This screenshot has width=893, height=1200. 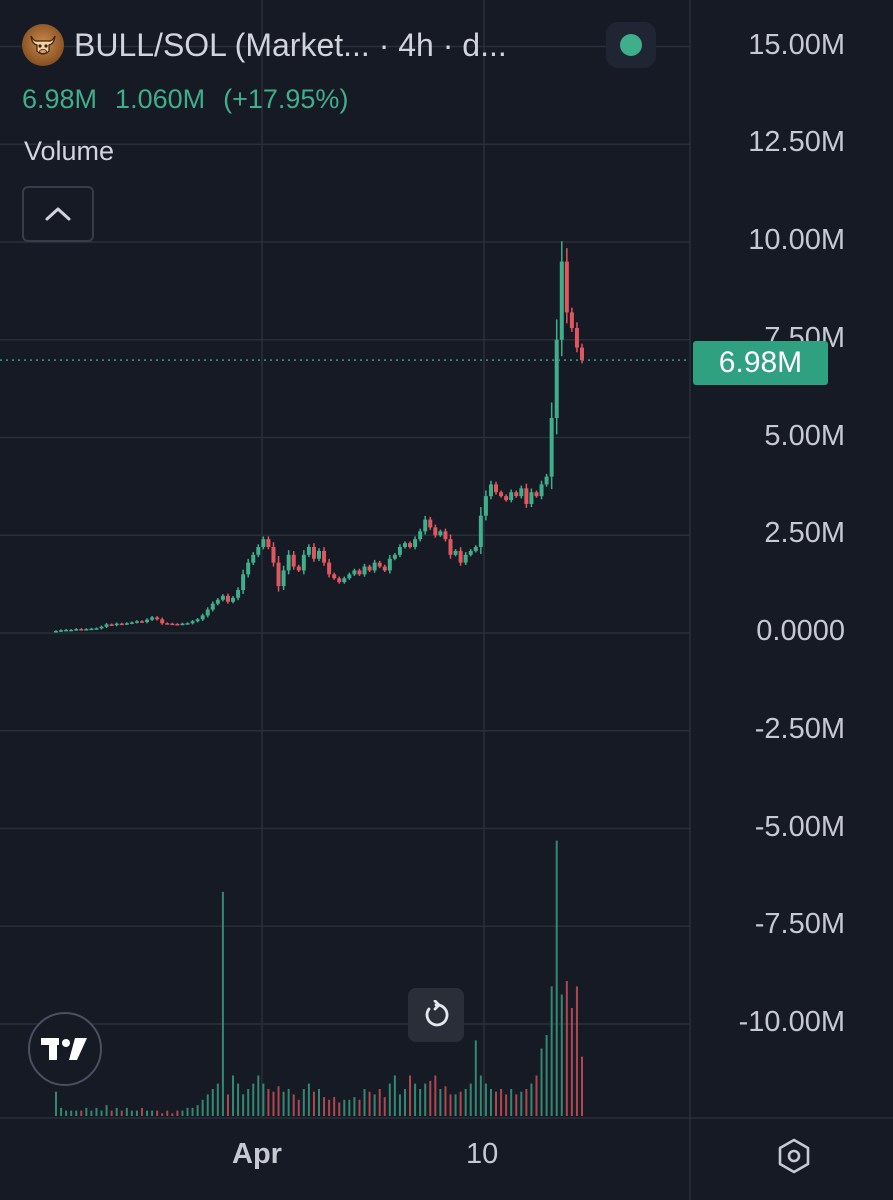 I want to click on time-label-10: 10, so click(x=482, y=1154).